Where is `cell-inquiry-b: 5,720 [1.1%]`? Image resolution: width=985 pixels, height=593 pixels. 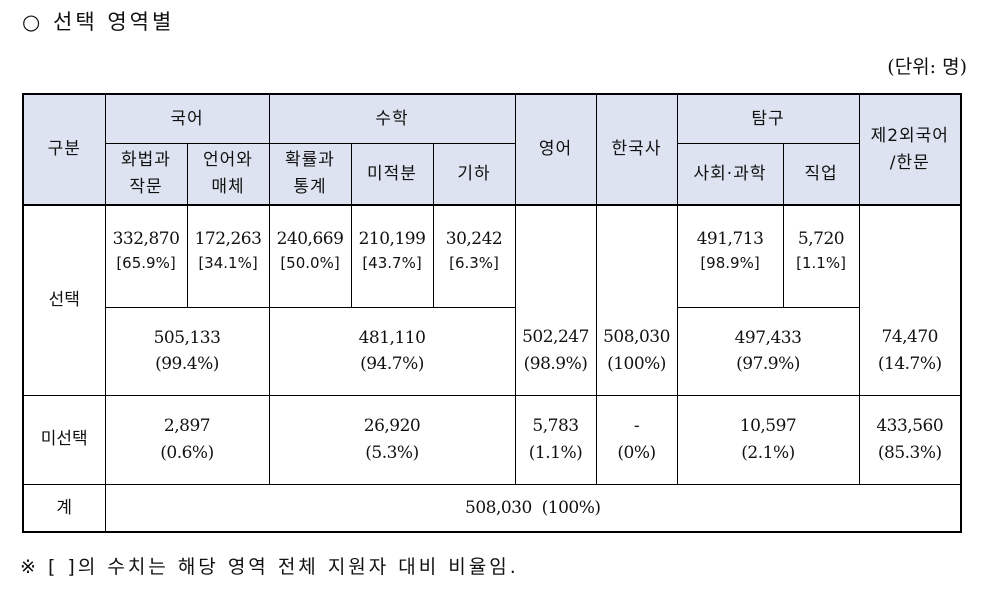
cell-inquiry-b: 5,720 [1.1%] is located at coordinates (821, 256).